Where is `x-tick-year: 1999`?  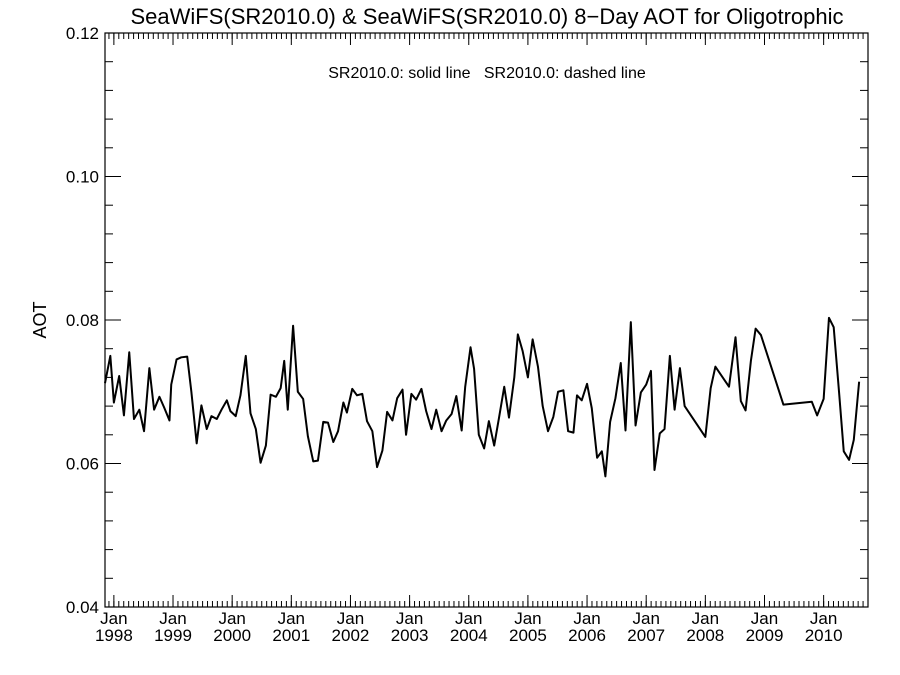 x-tick-year: 1999 is located at coordinates (173, 635).